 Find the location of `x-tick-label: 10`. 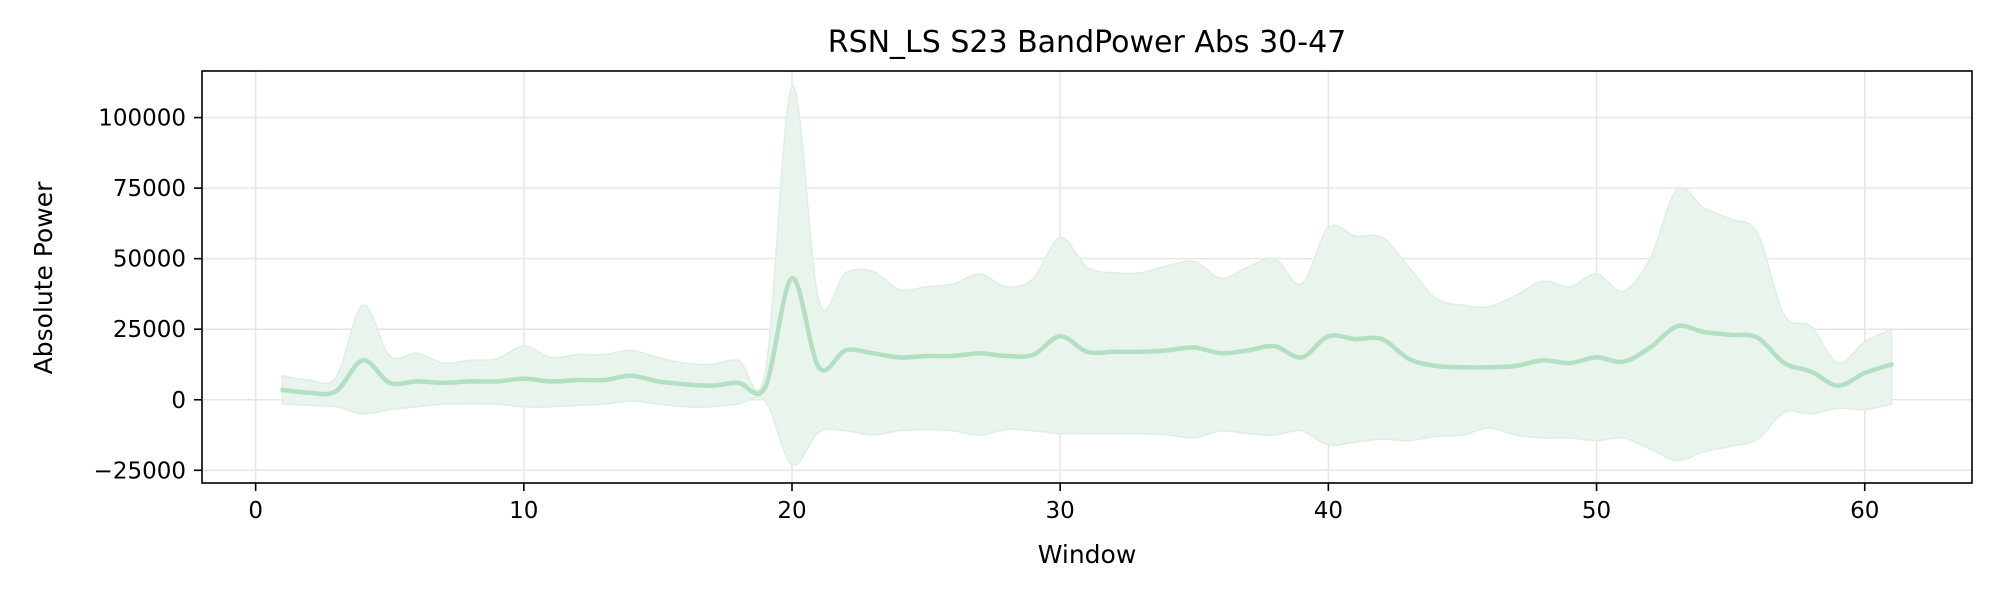

x-tick-label: 10 is located at coordinates (523, 511).